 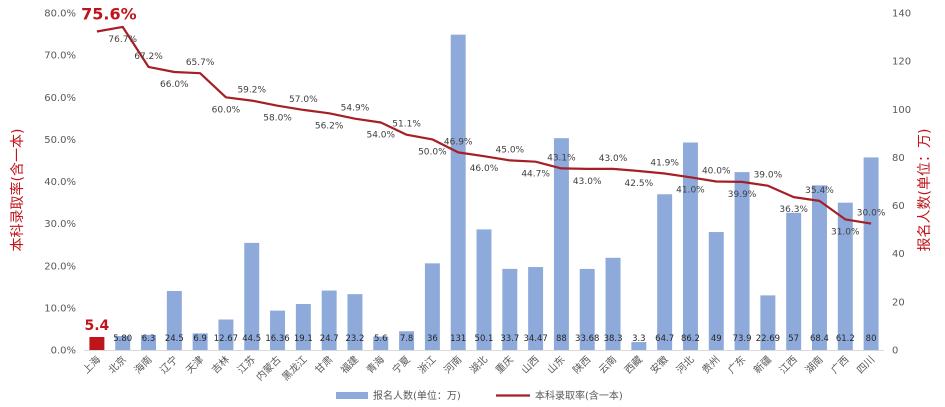 I want to click on line-data-label: 35.4%, so click(x=819, y=191).